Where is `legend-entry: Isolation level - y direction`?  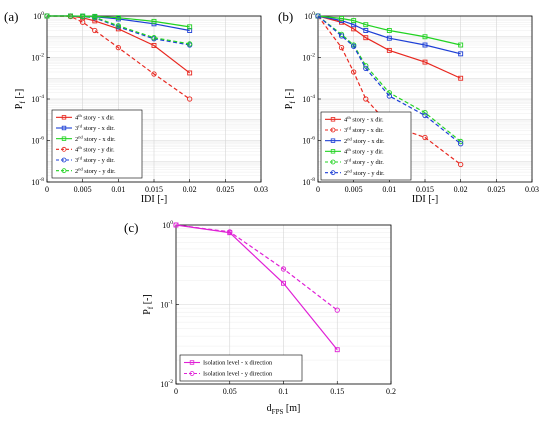
legend-entry: Isolation level - y direction is located at coordinates (238, 374).